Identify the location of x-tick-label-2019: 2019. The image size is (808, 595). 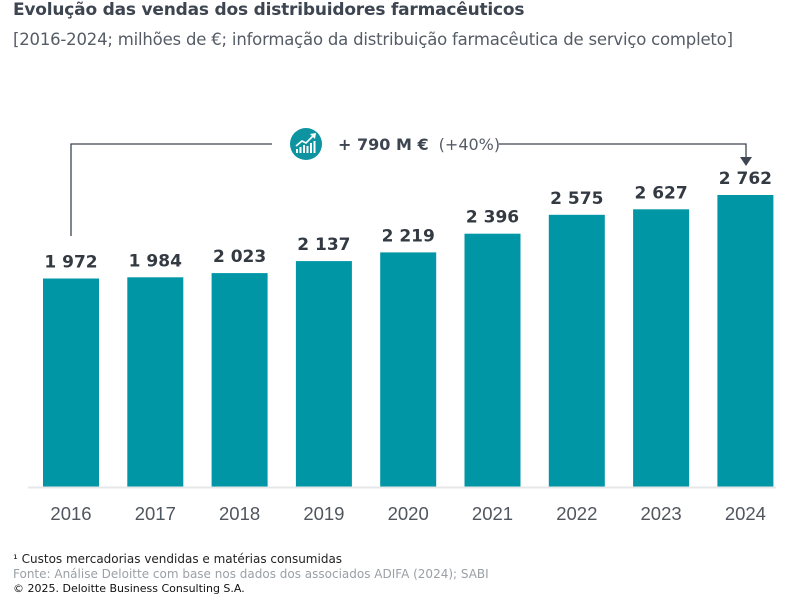
(323, 513).